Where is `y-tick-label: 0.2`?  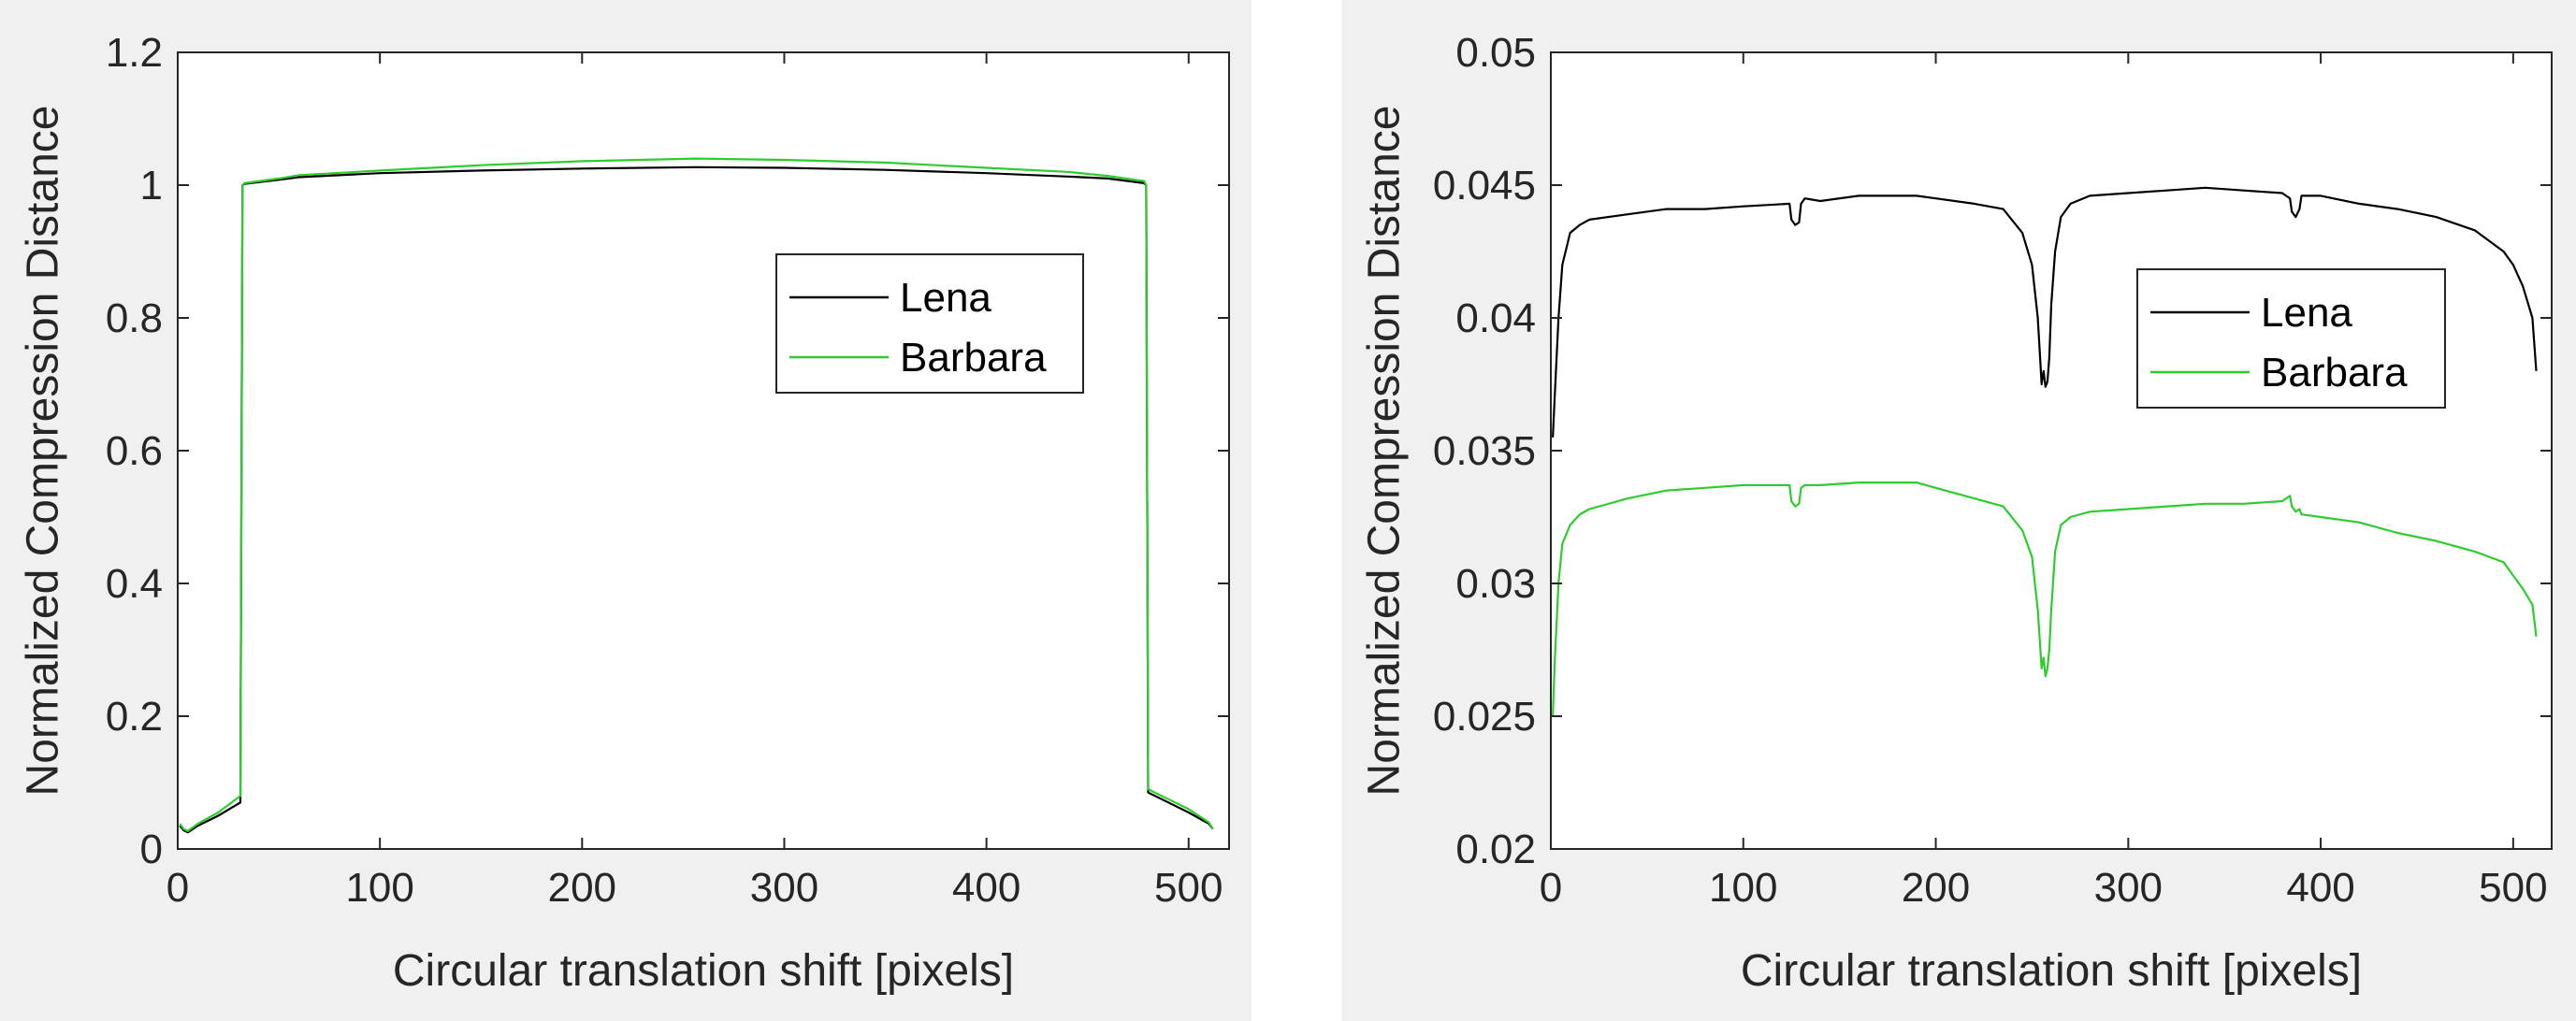 y-tick-label: 0.2 is located at coordinates (134, 717).